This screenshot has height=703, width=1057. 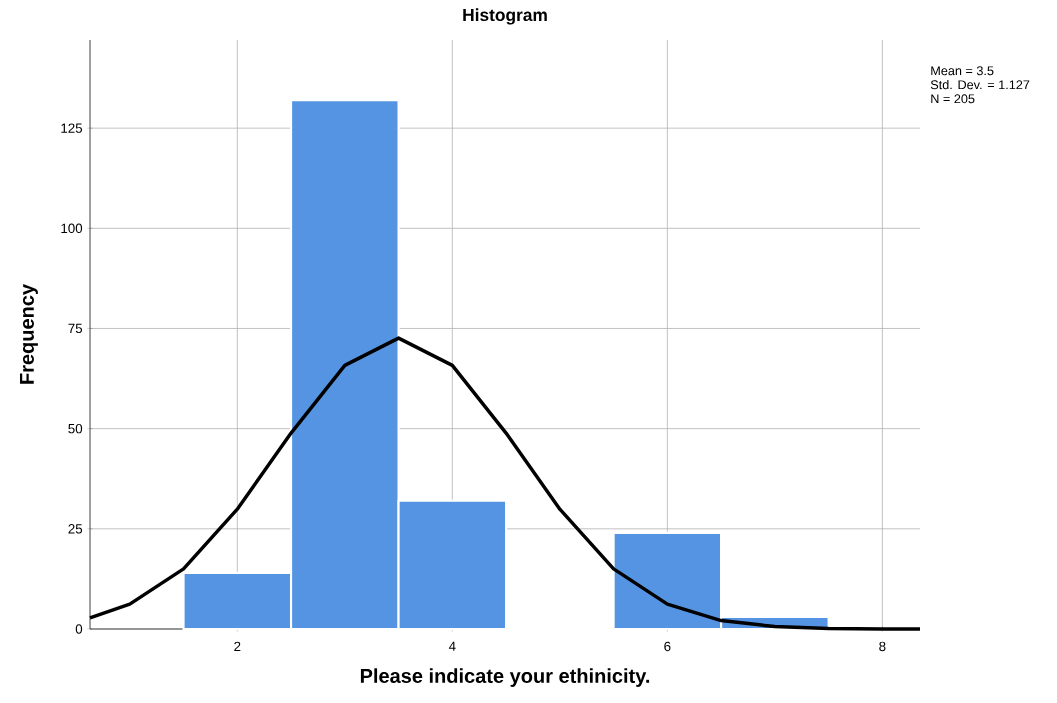 What do you see at coordinates (75, 328) in the screenshot?
I see `y-tick-label: 75` at bounding box center [75, 328].